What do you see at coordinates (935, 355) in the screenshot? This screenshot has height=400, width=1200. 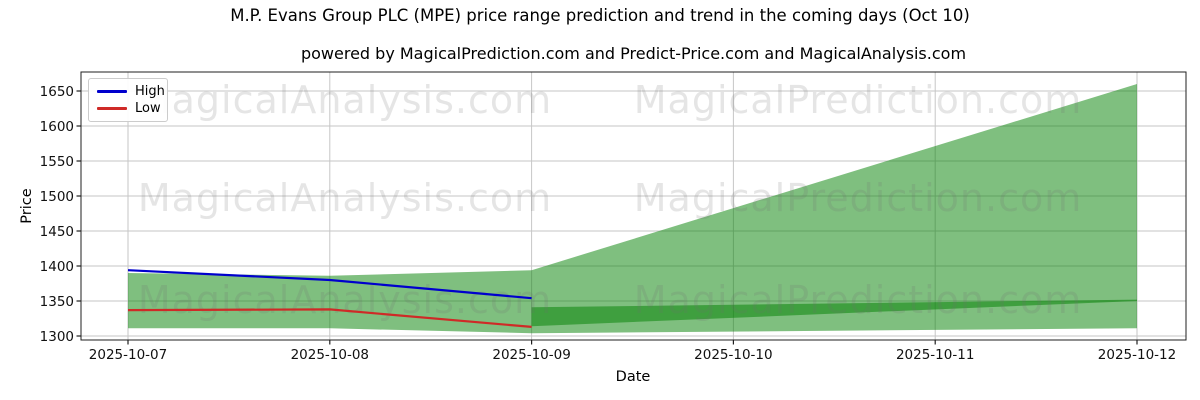 I see `x-tick-label: 2025-10-11` at bounding box center [935, 355].